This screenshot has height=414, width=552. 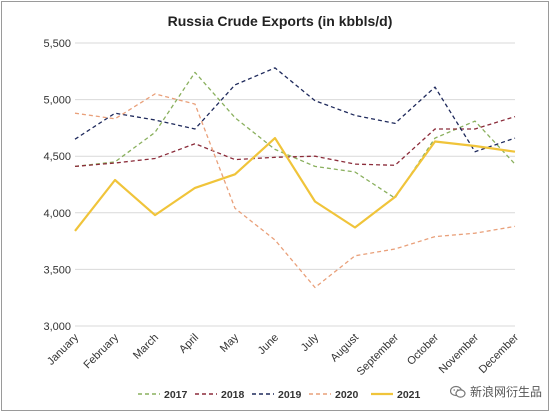 I want to click on x-tick-label: October, so click(x=423, y=349).